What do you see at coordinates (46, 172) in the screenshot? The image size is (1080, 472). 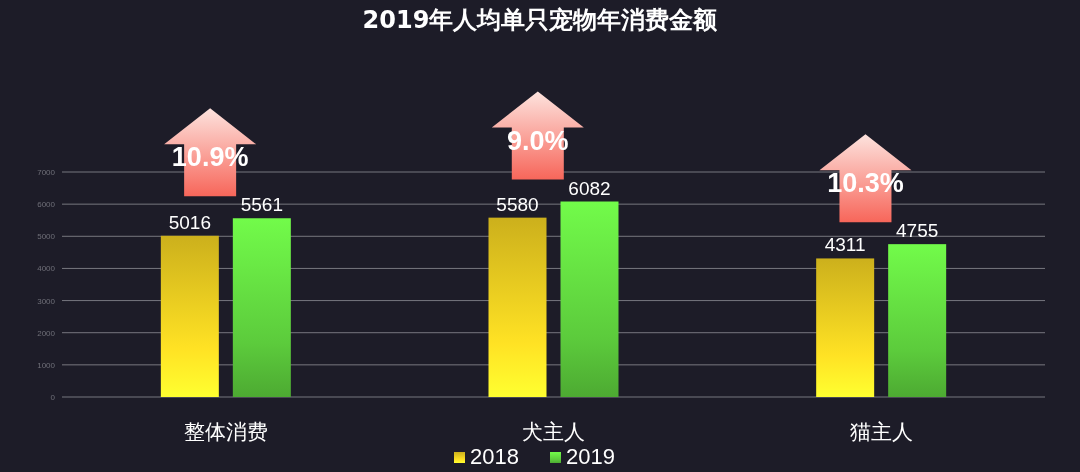 I see `y-tick-label: 7000` at bounding box center [46, 172].